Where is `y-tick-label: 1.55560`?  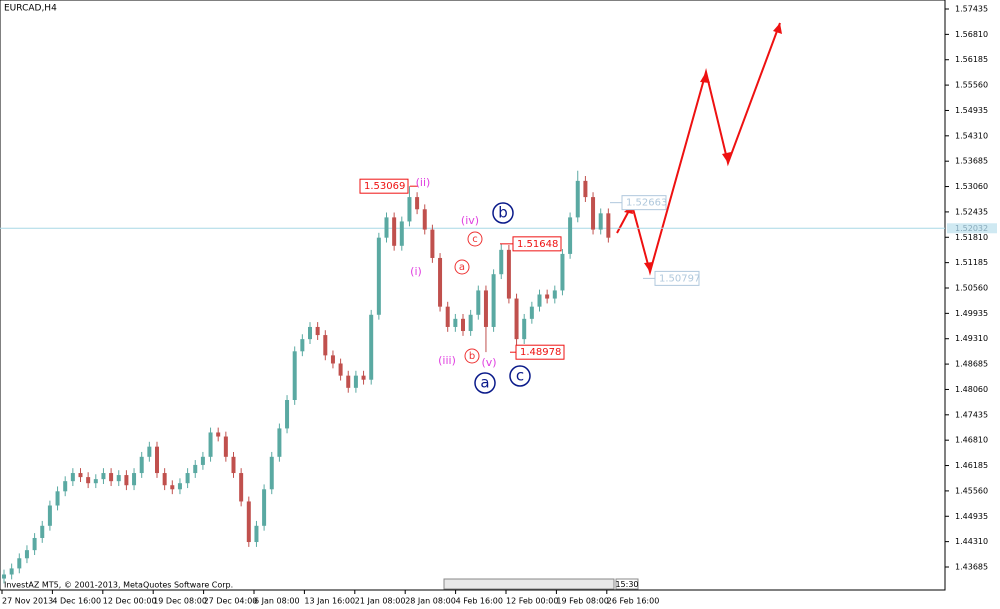 y-tick-label: 1.55560 is located at coordinates (971, 85).